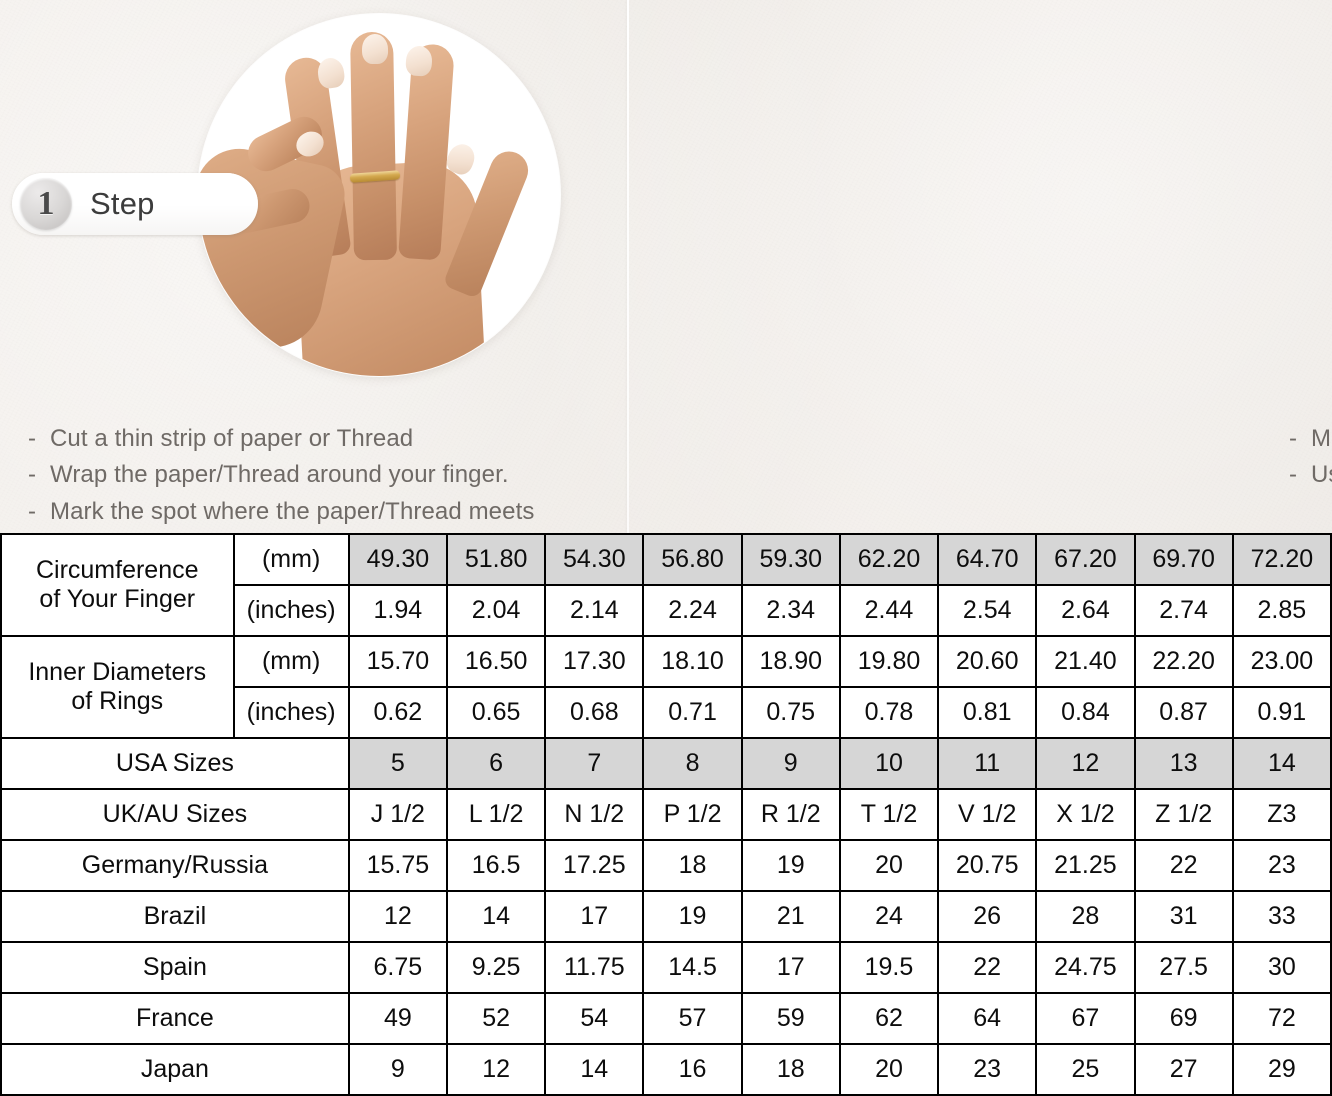 The image size is (1332, 1096). I want to click on table-cell: 17.25, so click(594, 865).